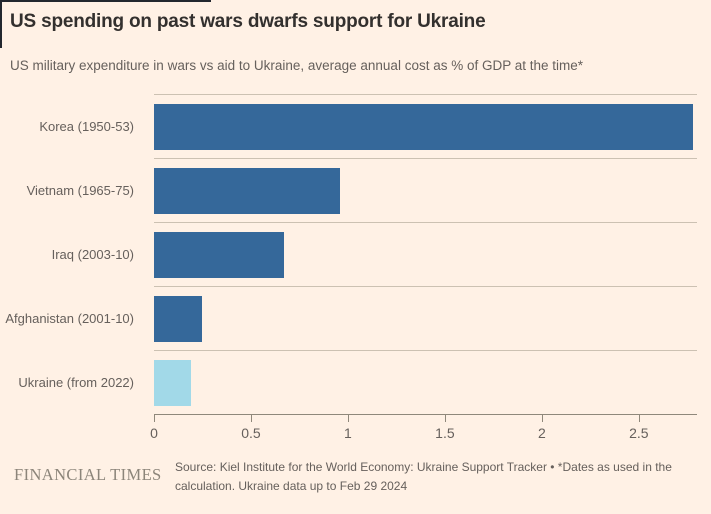  What do you see at coordinates (76, 382) in the screenshot?
I see `category-label: Ukraine (from 2022)` at bounding box center [76, 382].